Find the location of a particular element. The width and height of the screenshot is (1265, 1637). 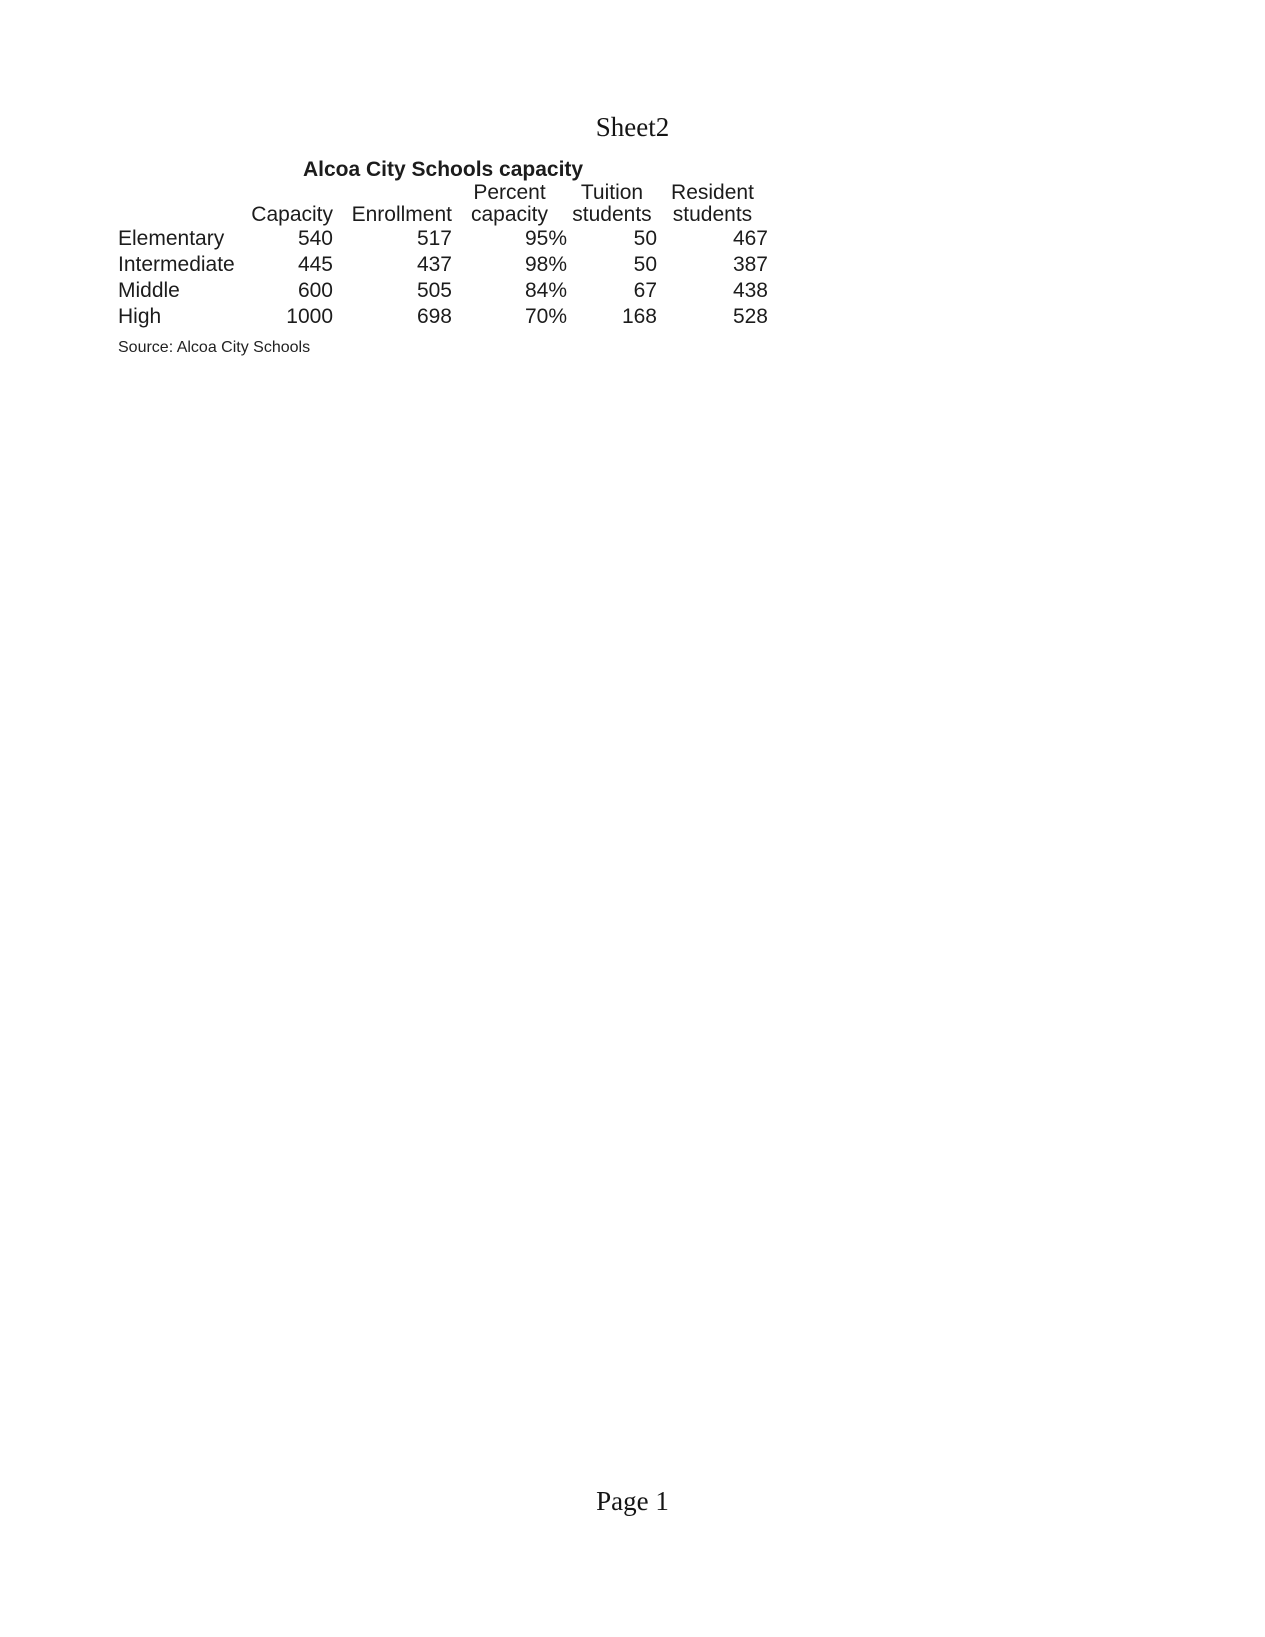

table-row-intermediate: Intermediate 445 437 98% 50 387 is located at coordinates (443, 265).